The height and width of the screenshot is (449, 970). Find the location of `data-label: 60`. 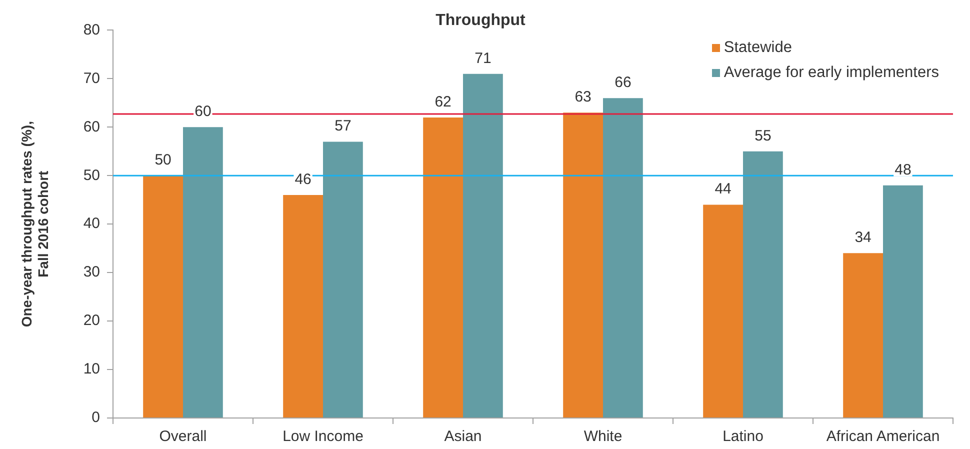

data-label: 60 is located at coordinates (203, 111).